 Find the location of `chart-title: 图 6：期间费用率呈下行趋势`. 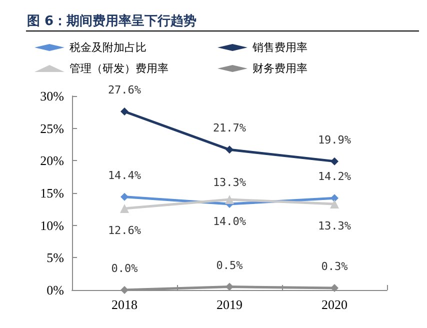

chart-title: 图 6：期间费用率呈下行趋势 is located at coordinates (112, 21).